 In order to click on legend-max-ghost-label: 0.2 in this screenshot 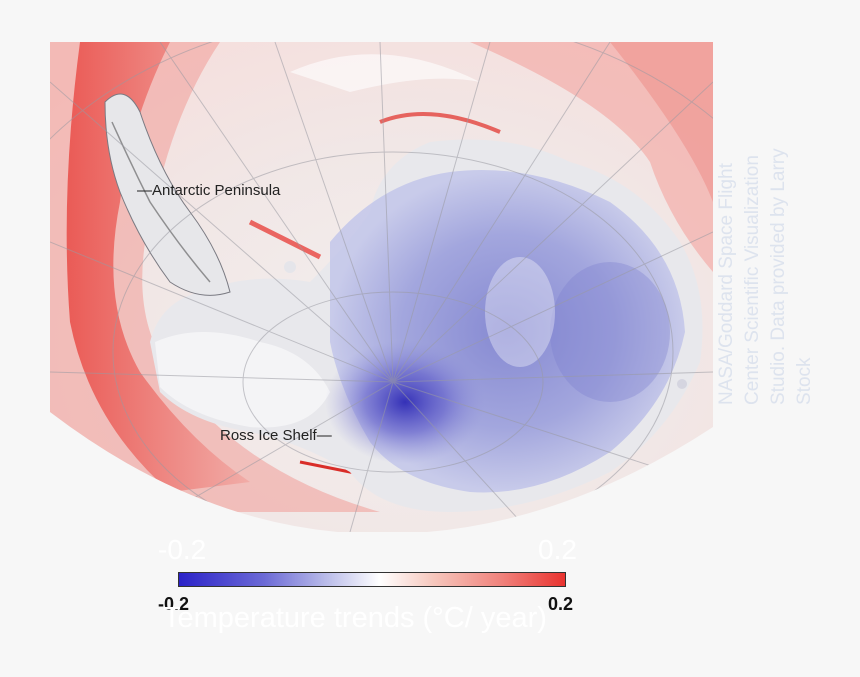, I will do `click(557, 549)`.